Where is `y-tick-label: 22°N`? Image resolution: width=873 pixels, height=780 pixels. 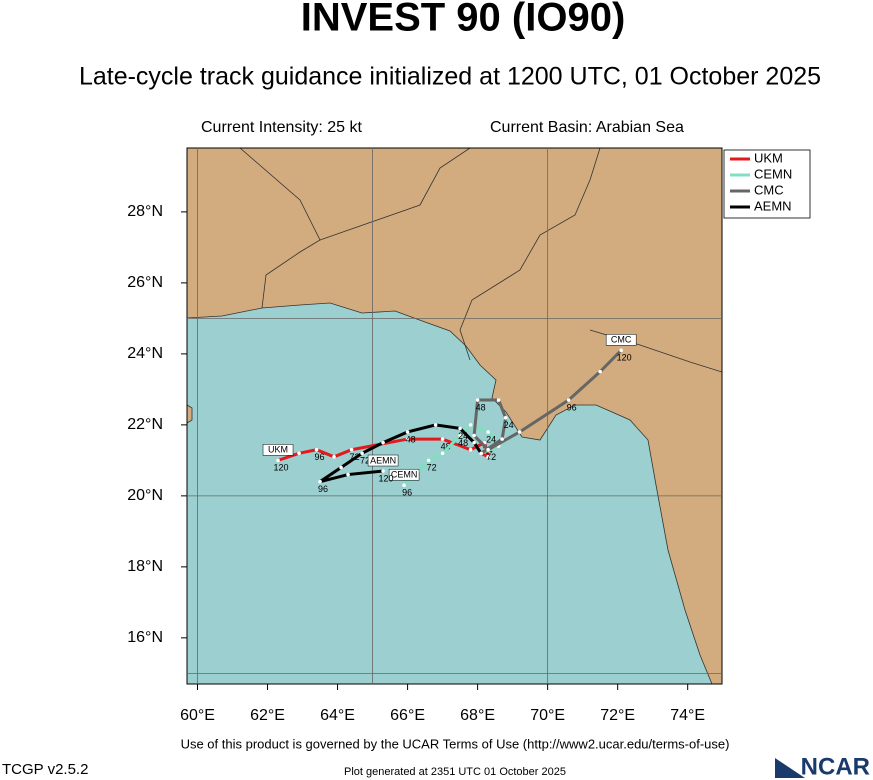
y-tick-label: 22°N is located at coordinates (145, 424).